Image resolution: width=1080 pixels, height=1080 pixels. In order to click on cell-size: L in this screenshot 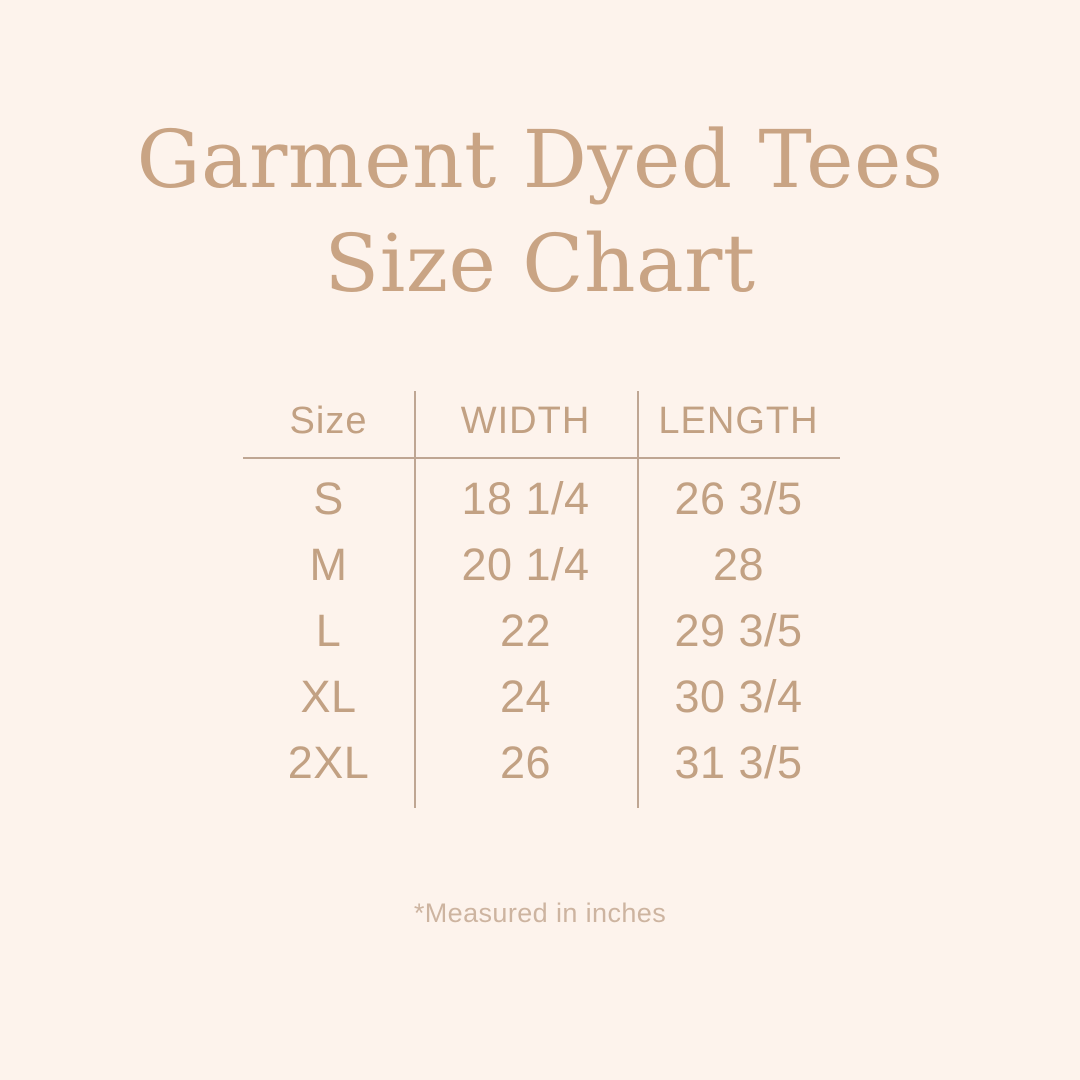, I will do `click(328, 630)`.